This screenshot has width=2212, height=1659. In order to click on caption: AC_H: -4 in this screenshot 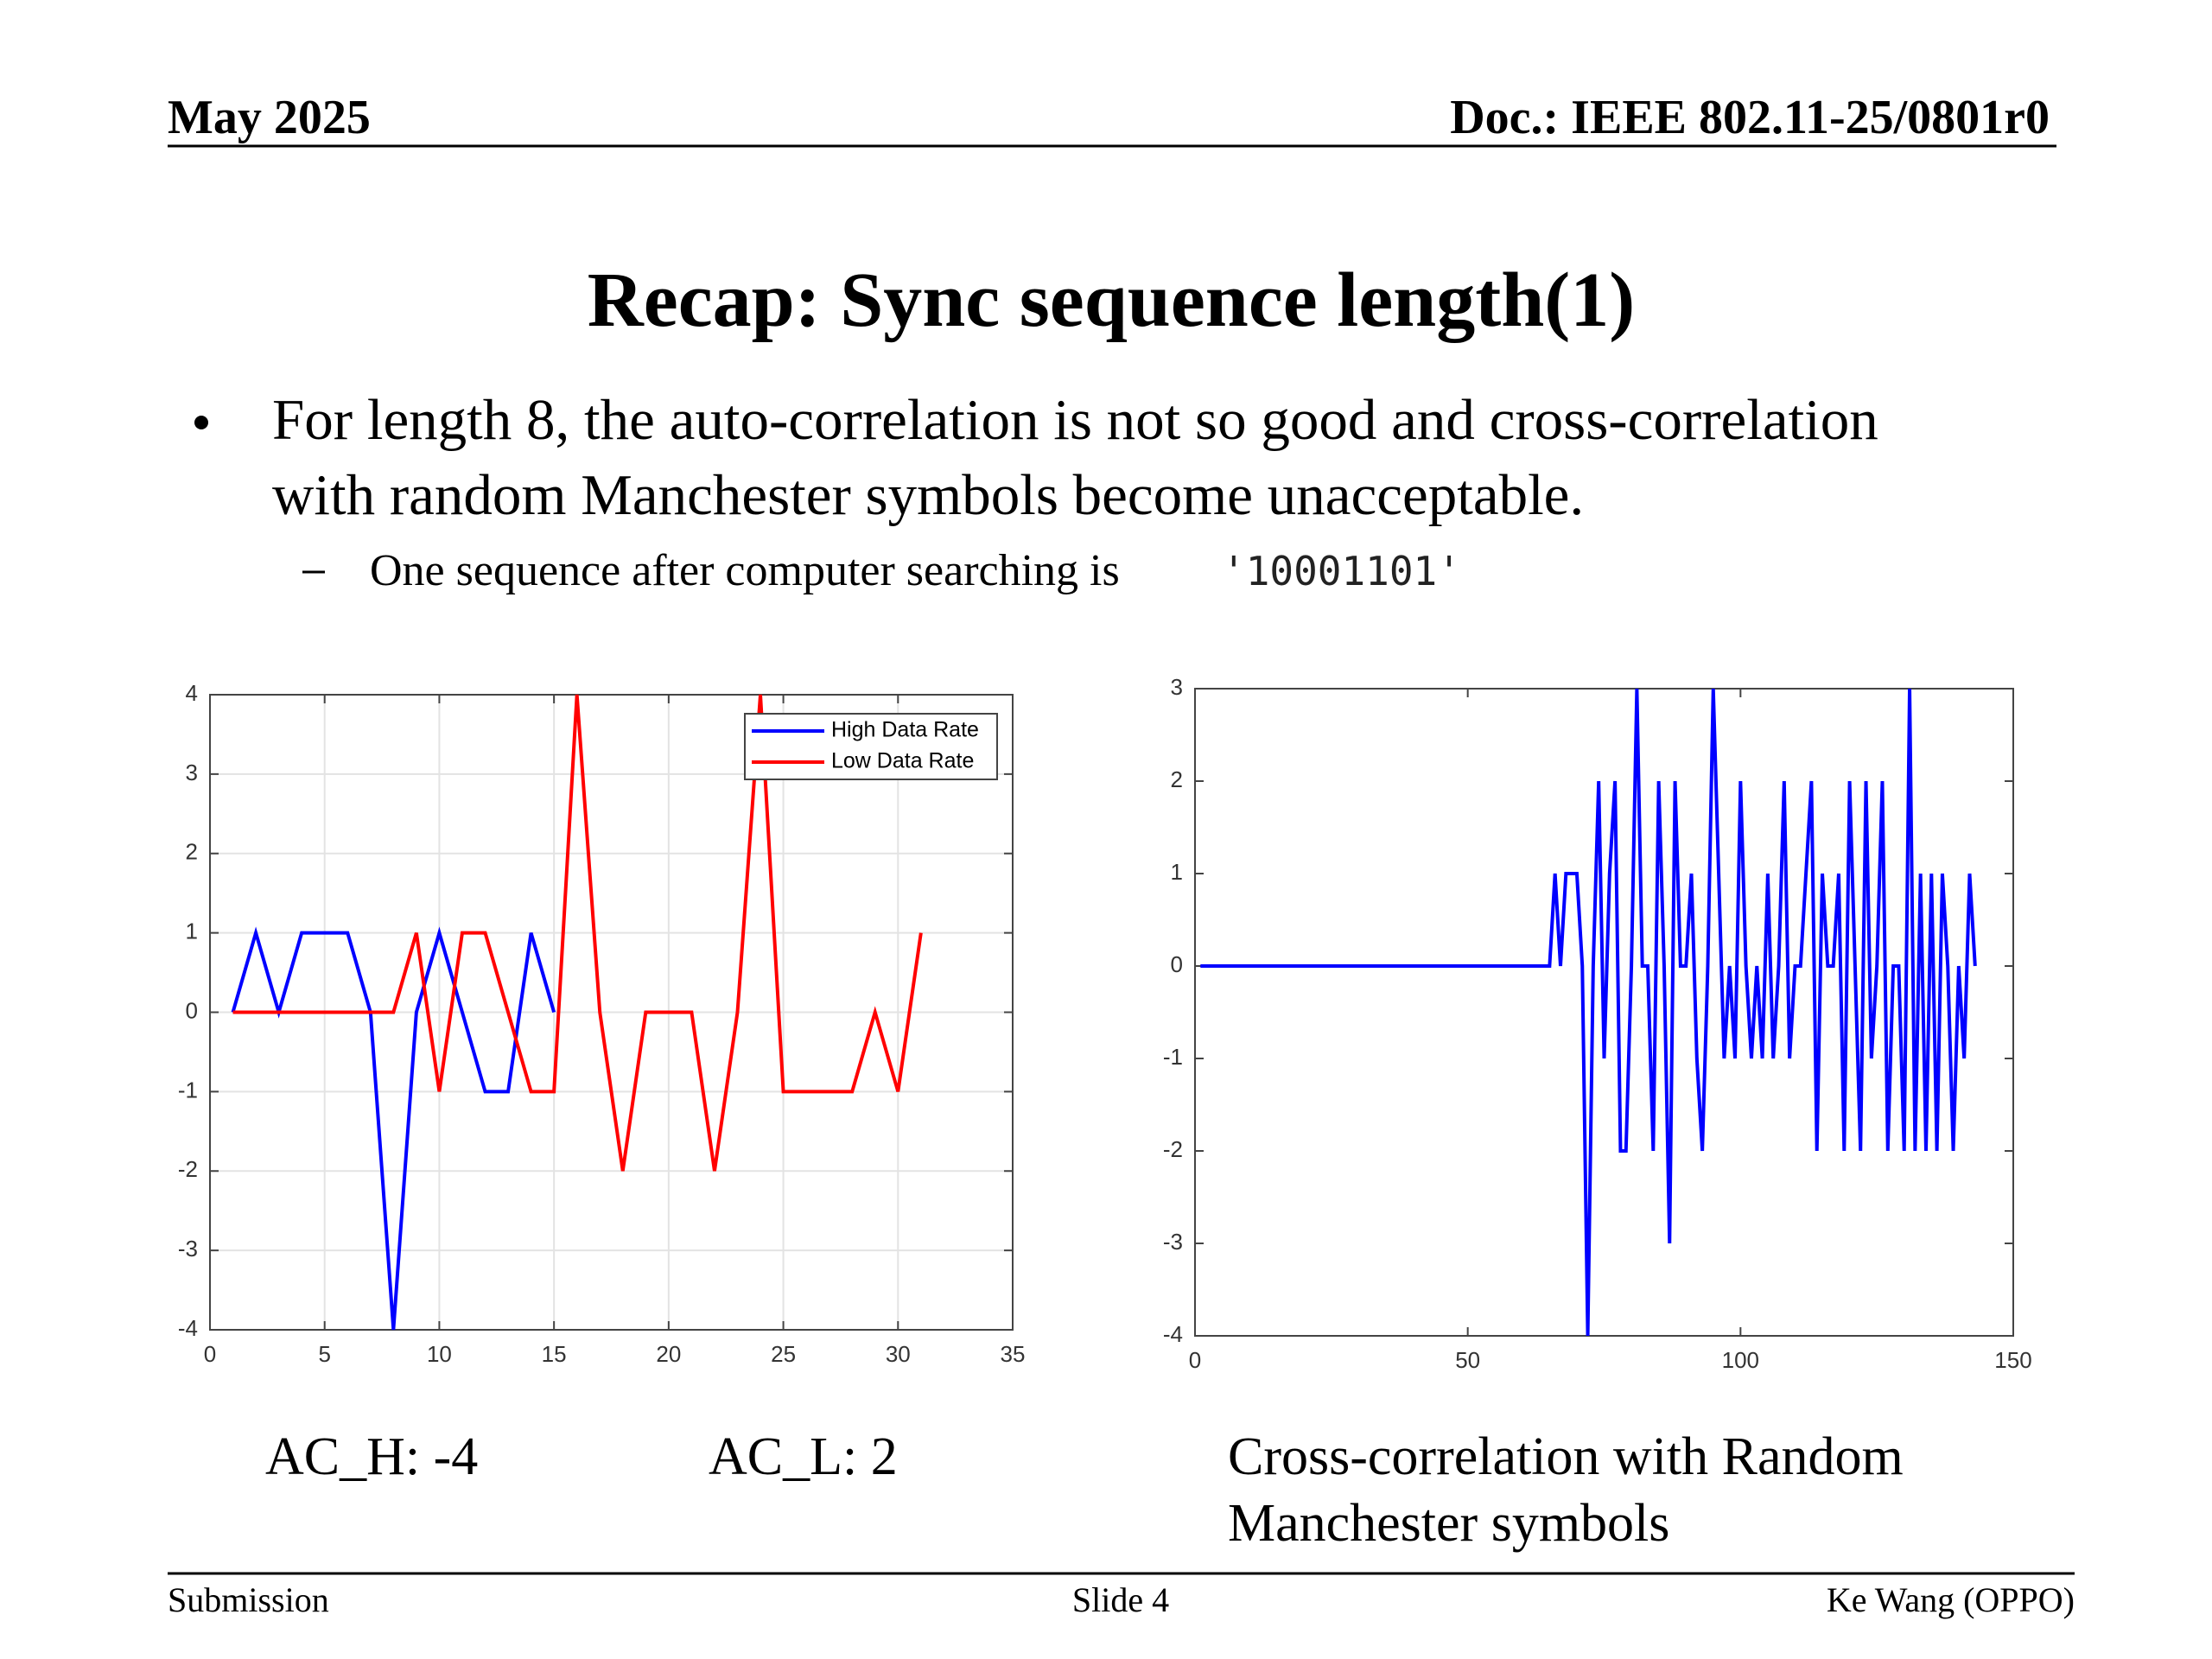, I will do `click(371, 1456)`.